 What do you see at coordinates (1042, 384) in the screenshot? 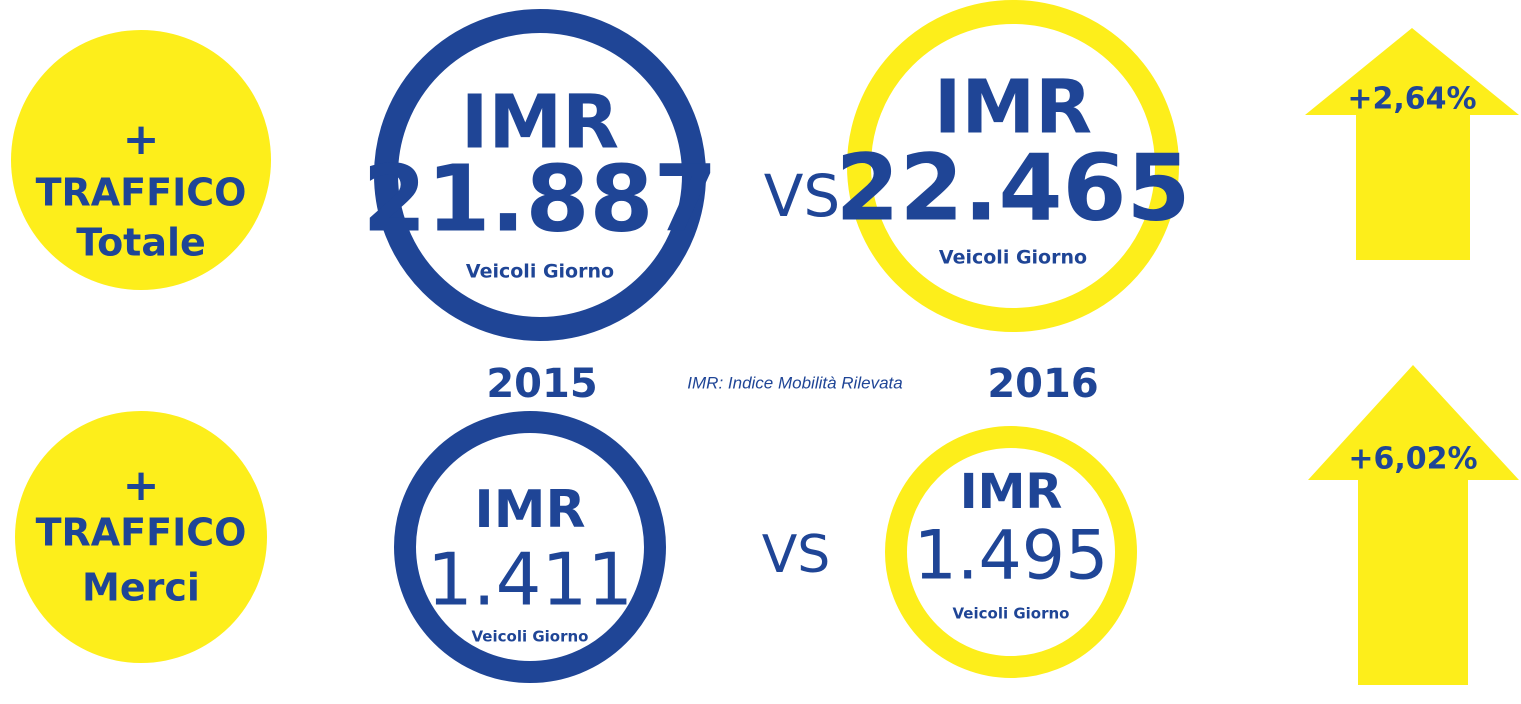
I see `year-after: 2016` at bounding box center [1042, 384].